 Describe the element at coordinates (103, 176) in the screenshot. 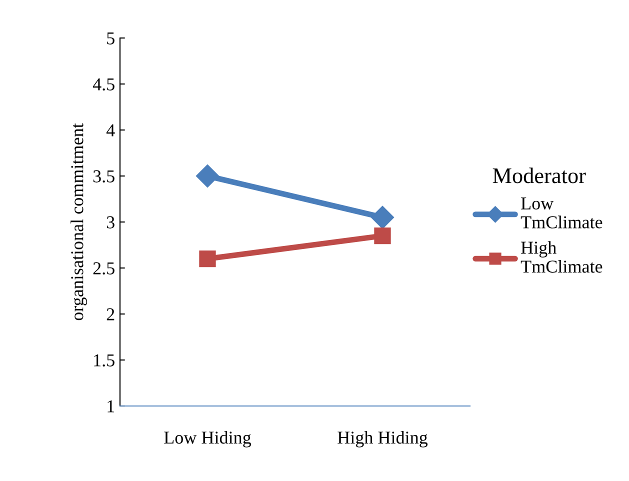

I see `y-tick-label: 3.5` at that location.